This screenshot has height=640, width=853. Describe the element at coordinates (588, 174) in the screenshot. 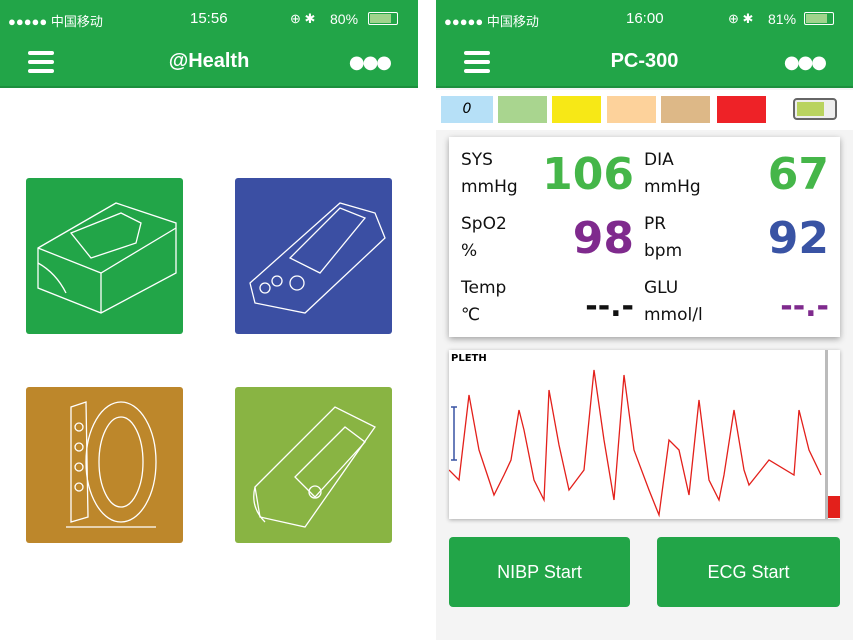

I see `vital-value: 106` at that location.